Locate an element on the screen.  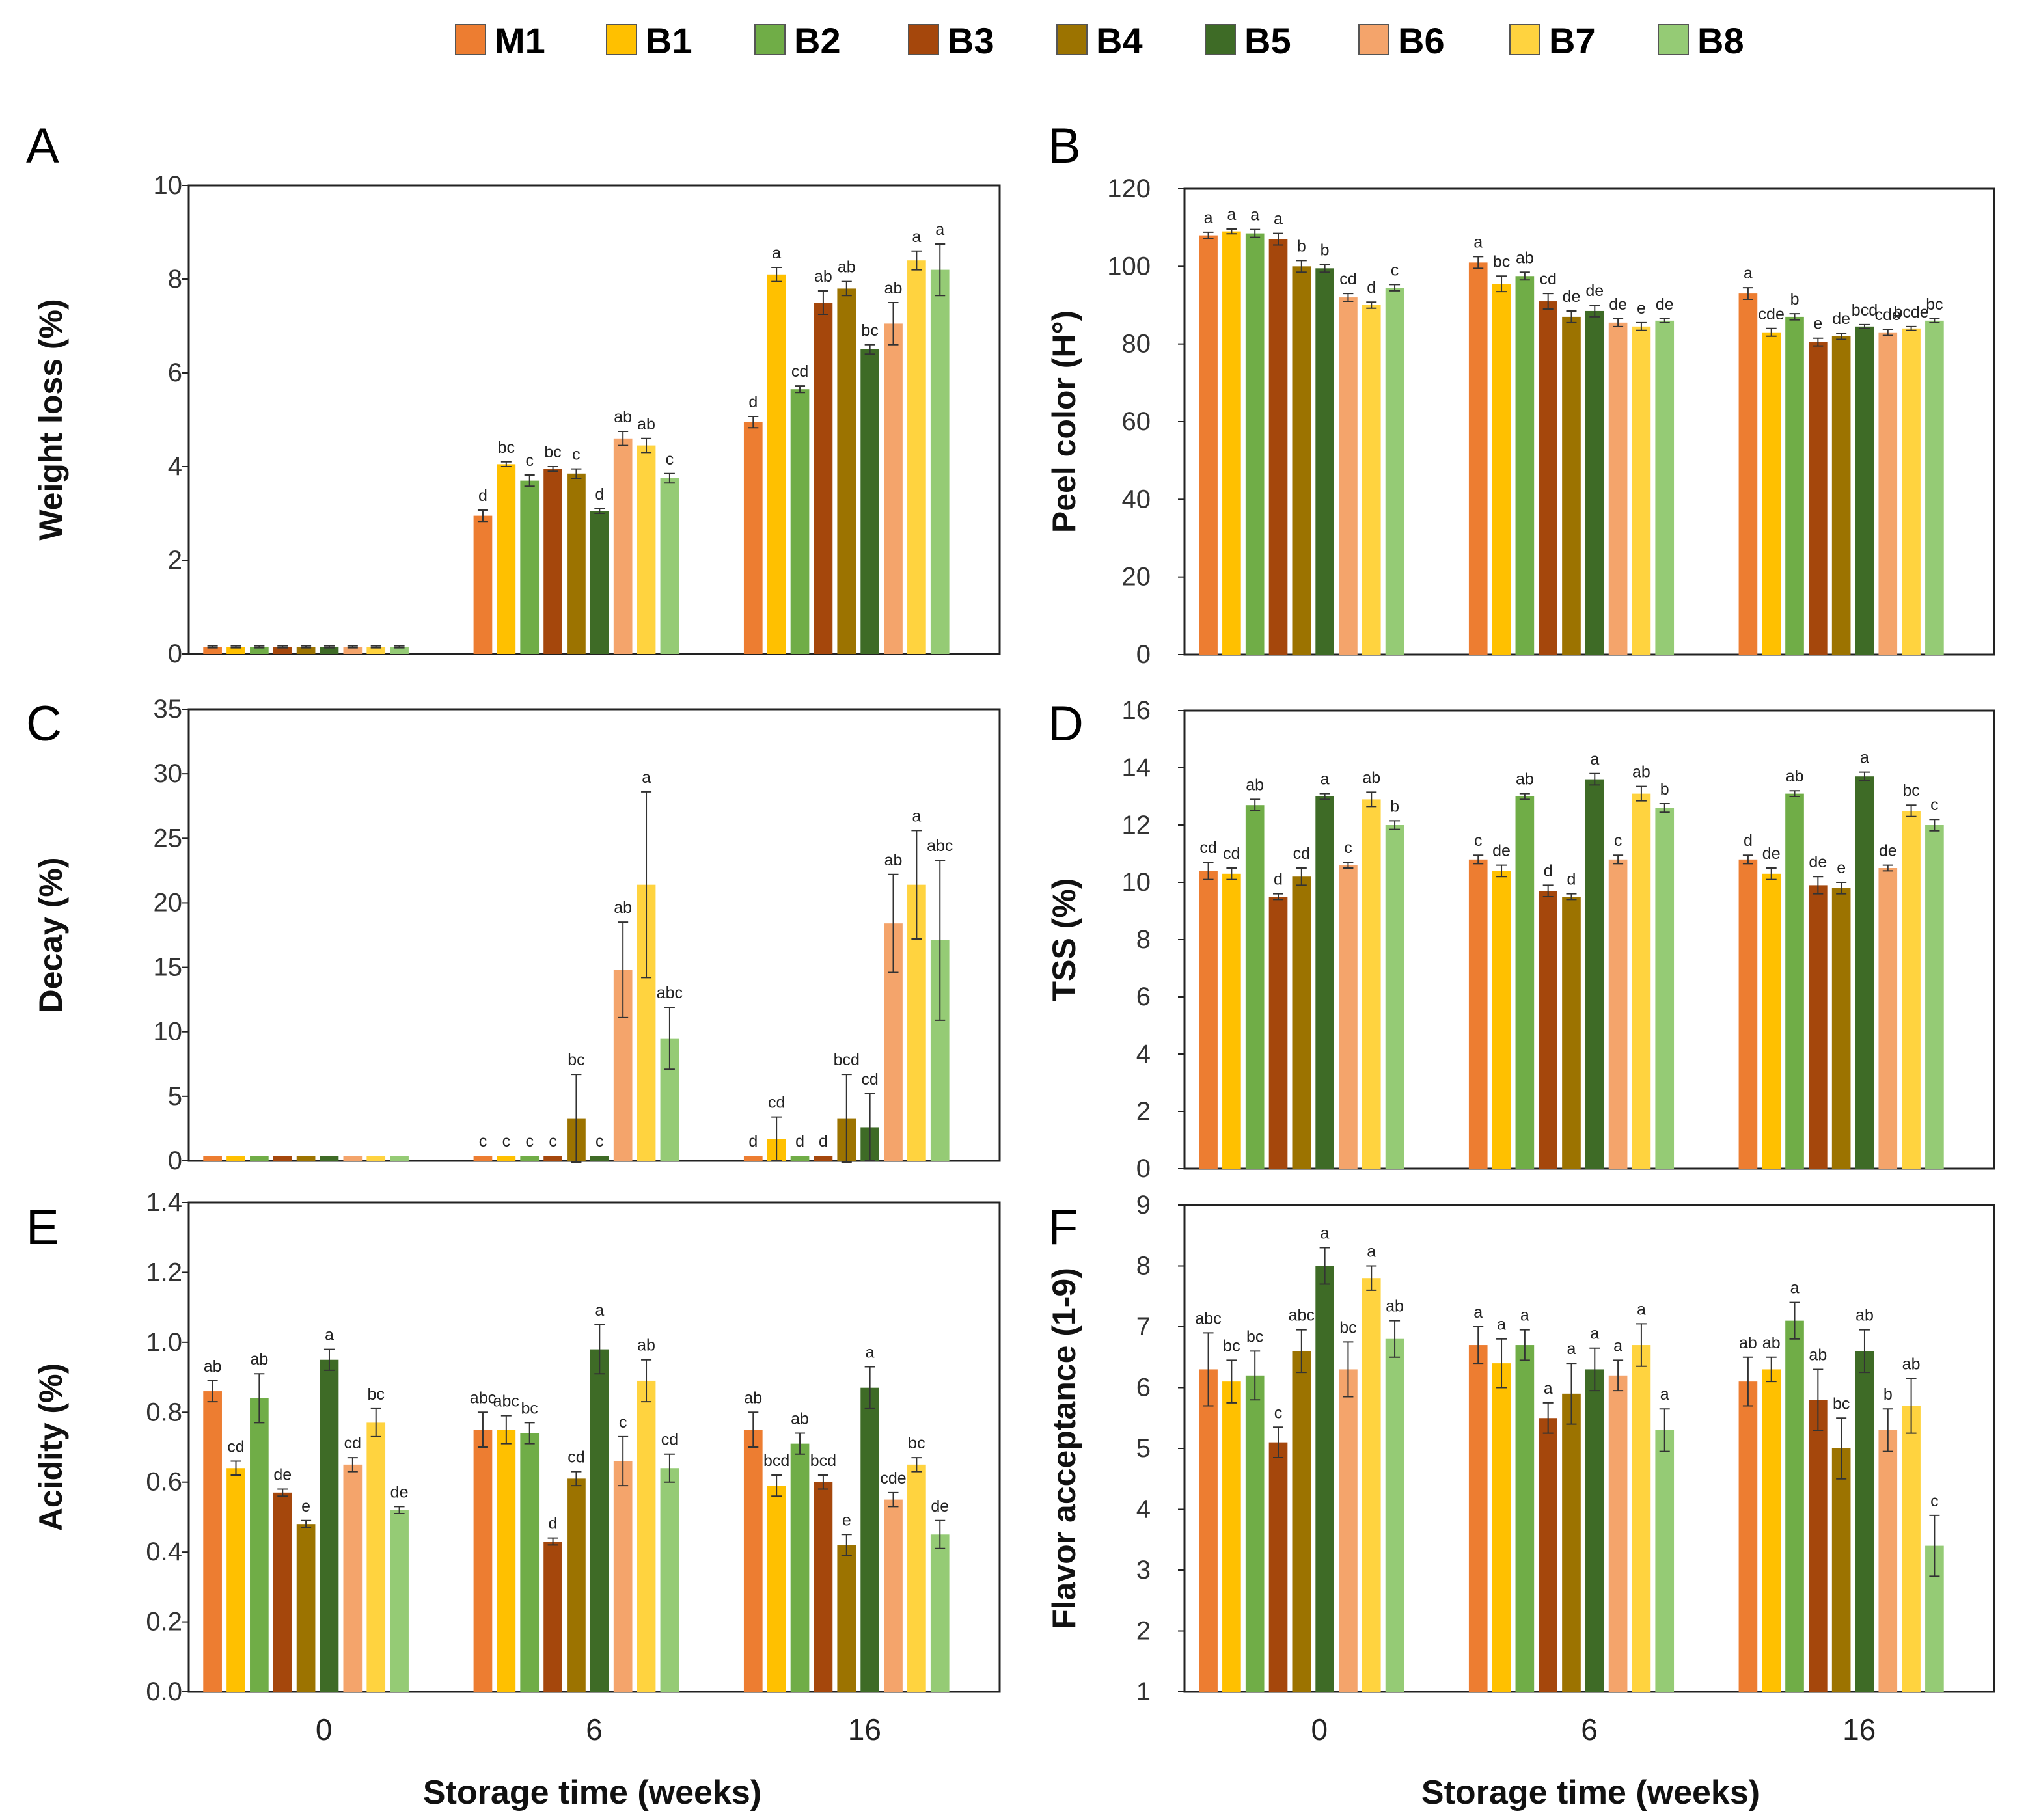
legend: M1 B1 B2 B3 B4 B5 B6 B7 B8 is located at coordinates (1099, 40).